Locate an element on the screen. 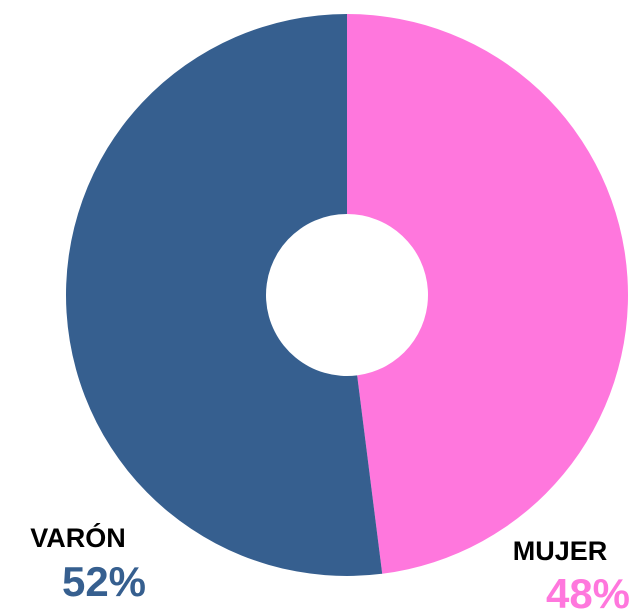 The width and height of the screenshot is (638, 612). value-label: 52% is located at coordinates (104, 581).